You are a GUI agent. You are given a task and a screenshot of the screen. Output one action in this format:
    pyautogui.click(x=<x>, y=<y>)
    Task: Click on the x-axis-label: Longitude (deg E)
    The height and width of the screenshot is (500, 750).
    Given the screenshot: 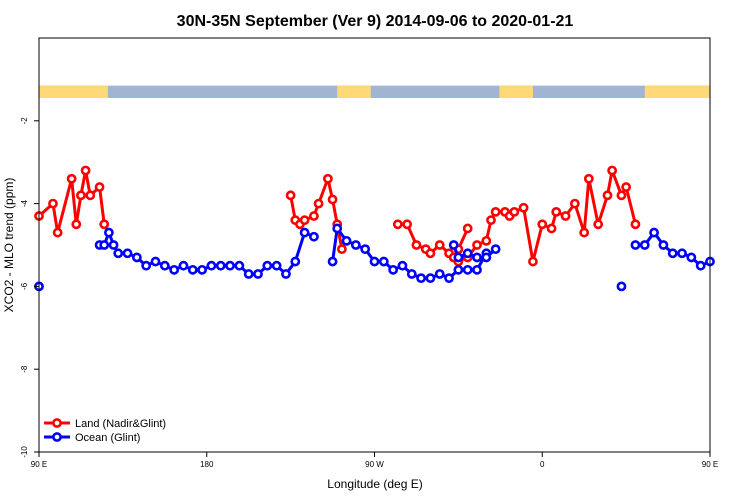 What is the action you would take?
    pyautogui.click(x=374, y=484)
    